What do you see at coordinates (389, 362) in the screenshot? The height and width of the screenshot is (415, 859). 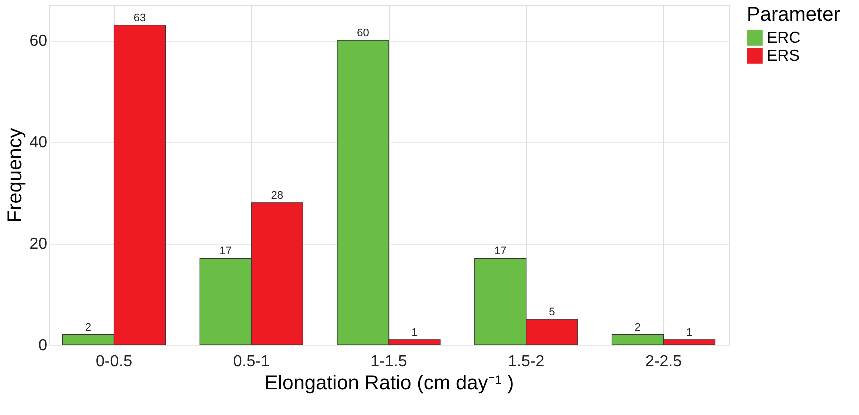 I see `x-tick-label: 1-1.5` at bounding box center [389, 362].